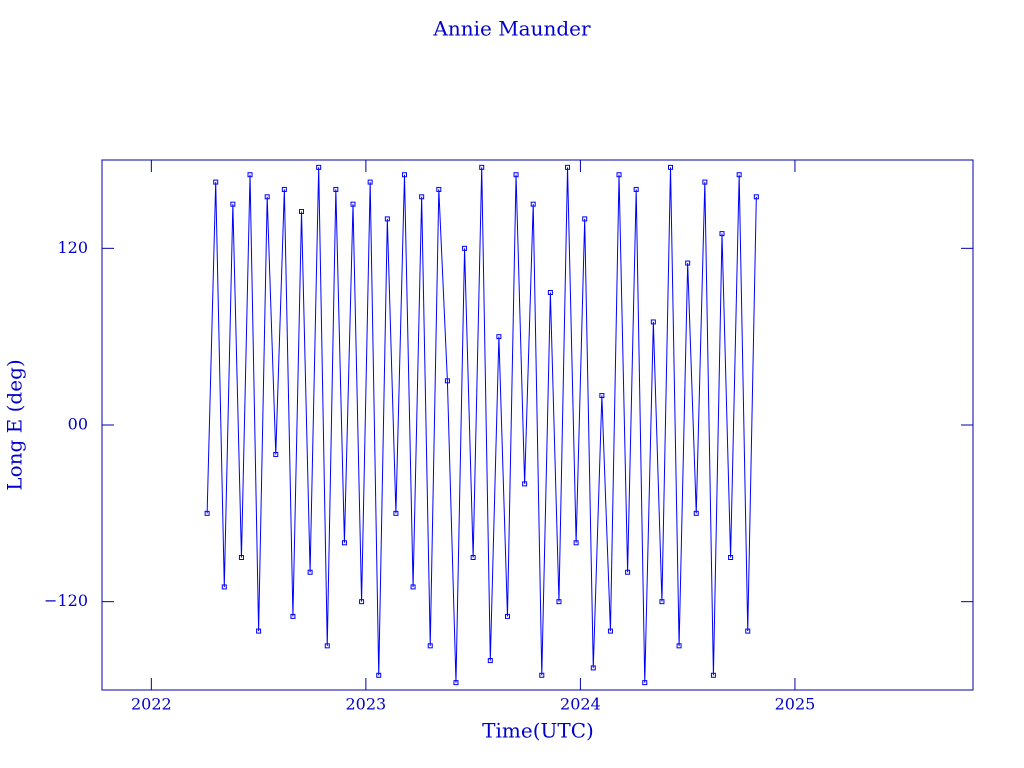 The width and height of the screenshot is (1024, 768). I want to click on x-tick-label: 2025, so click(795, 704).